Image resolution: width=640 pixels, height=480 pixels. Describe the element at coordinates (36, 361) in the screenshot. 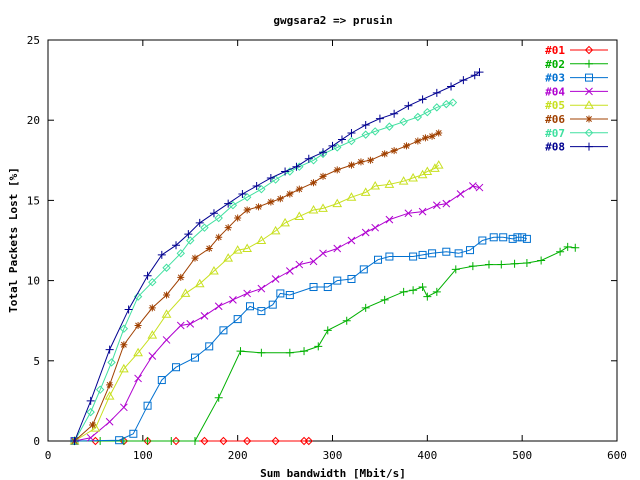

I see `y-tick-label: 5` at that location.